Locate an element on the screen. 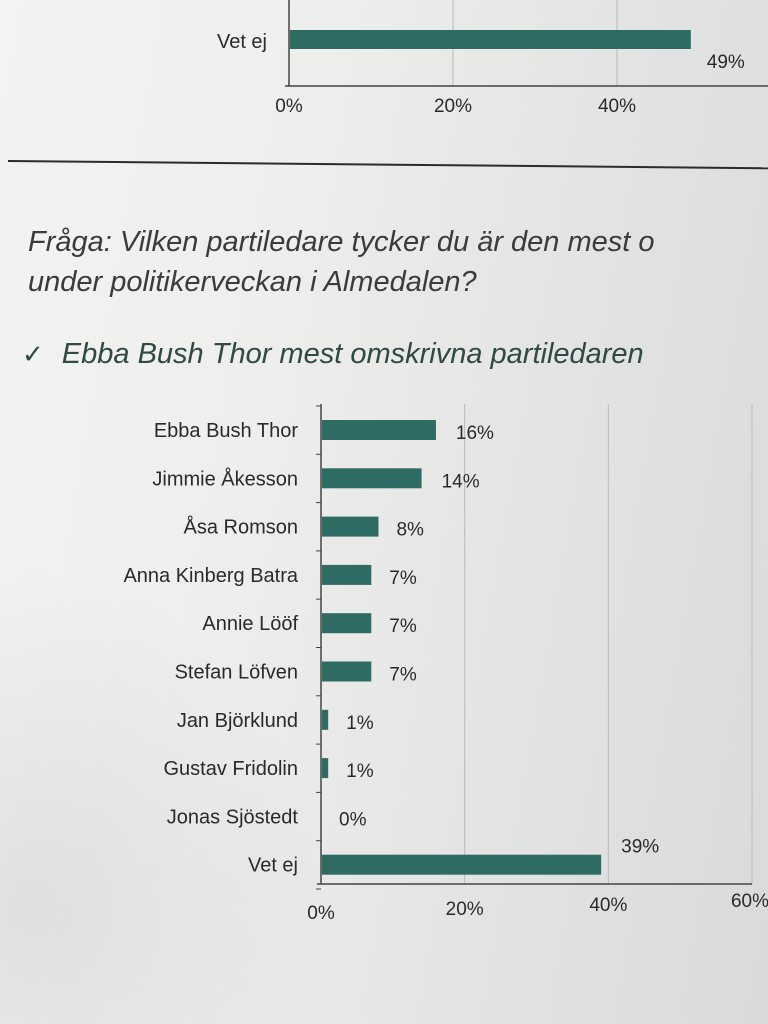  main-chart-tick-label: 60% is located at coordinates (749, 901).